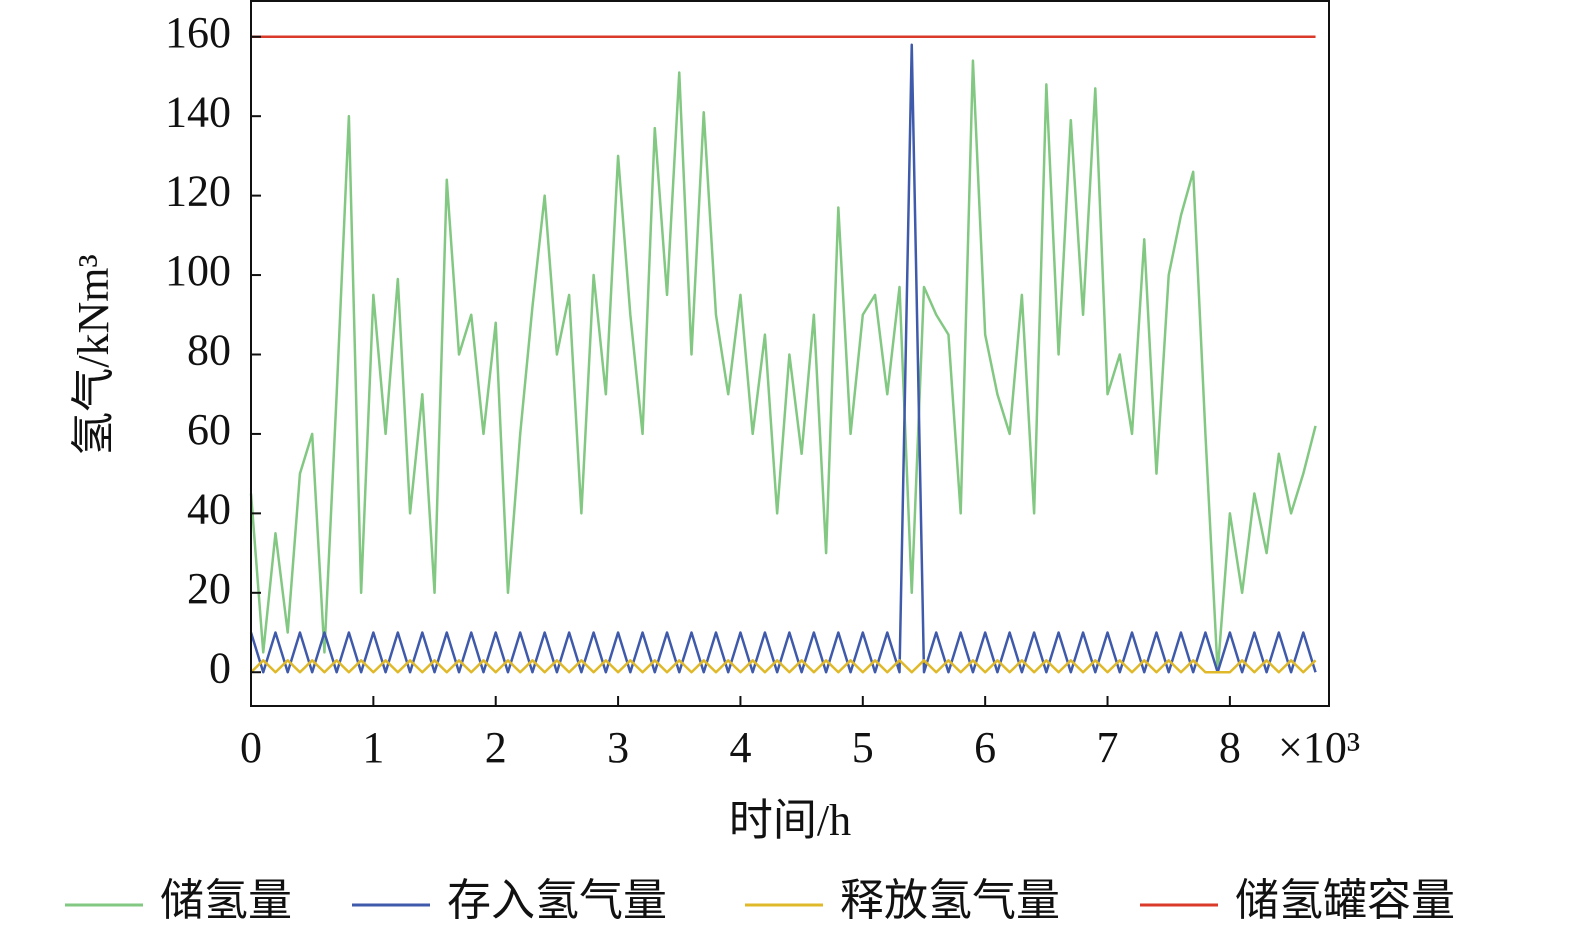 This screenshot has height=945, width=1575. Describe the element at coordinates (226, 900) in the screenshot. I see `legend-label: 储氢量` at that location.